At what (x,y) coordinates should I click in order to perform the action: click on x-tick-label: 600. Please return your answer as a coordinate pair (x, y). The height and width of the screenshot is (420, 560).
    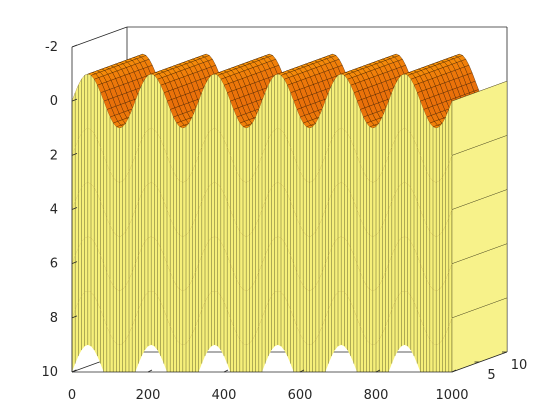
    Looking at the image, I should click on (300, 395).